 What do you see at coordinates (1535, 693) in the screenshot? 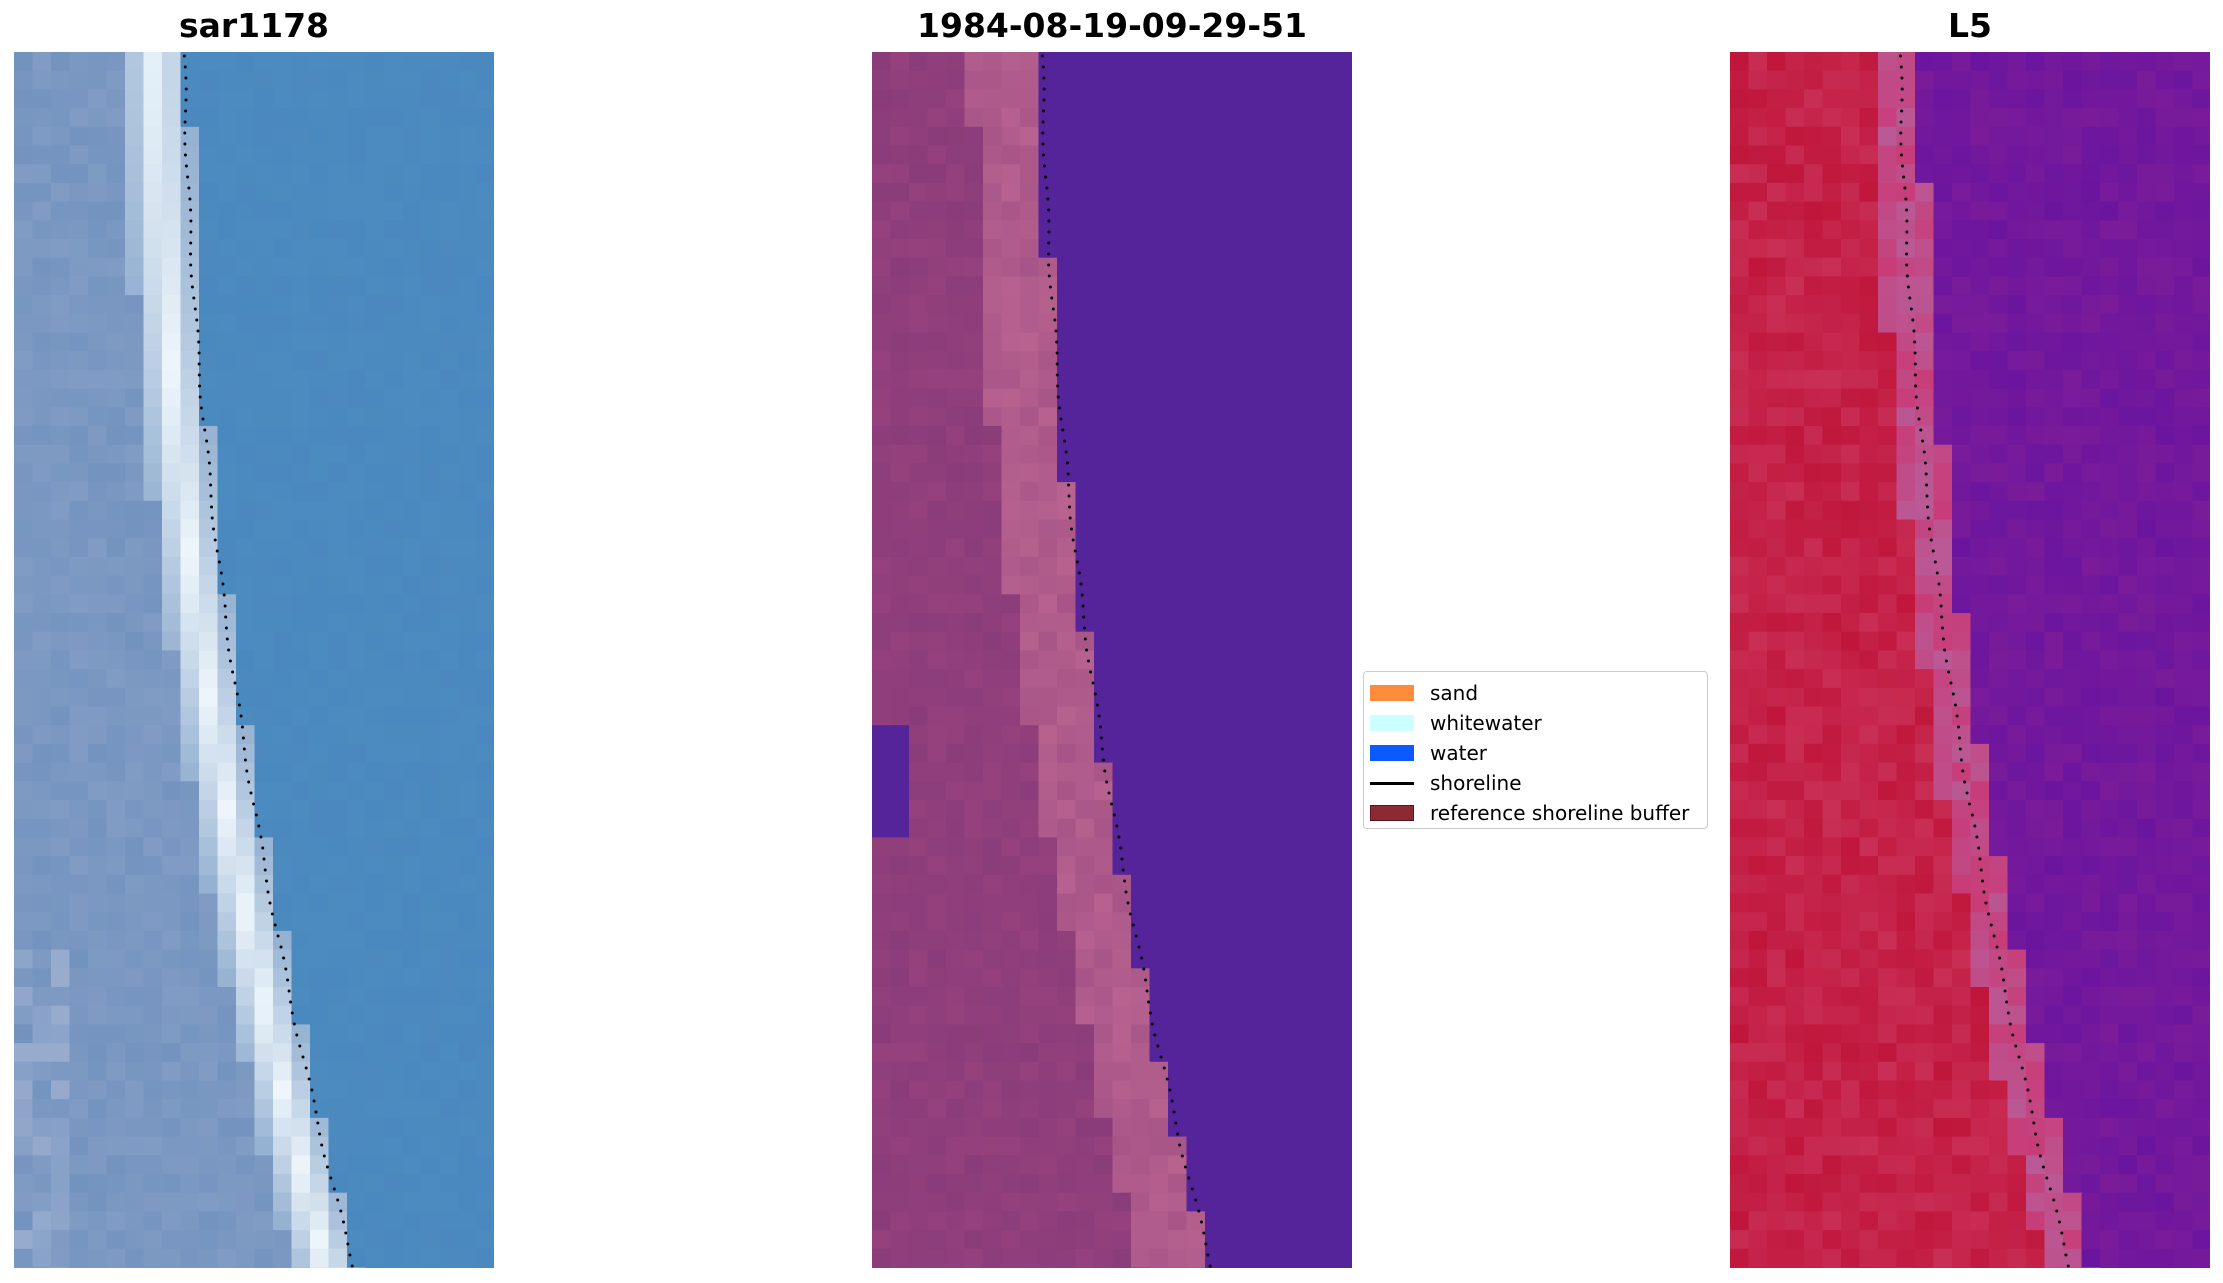
I see `legend-item-sand: sand` at bounding box center [1535, 693].